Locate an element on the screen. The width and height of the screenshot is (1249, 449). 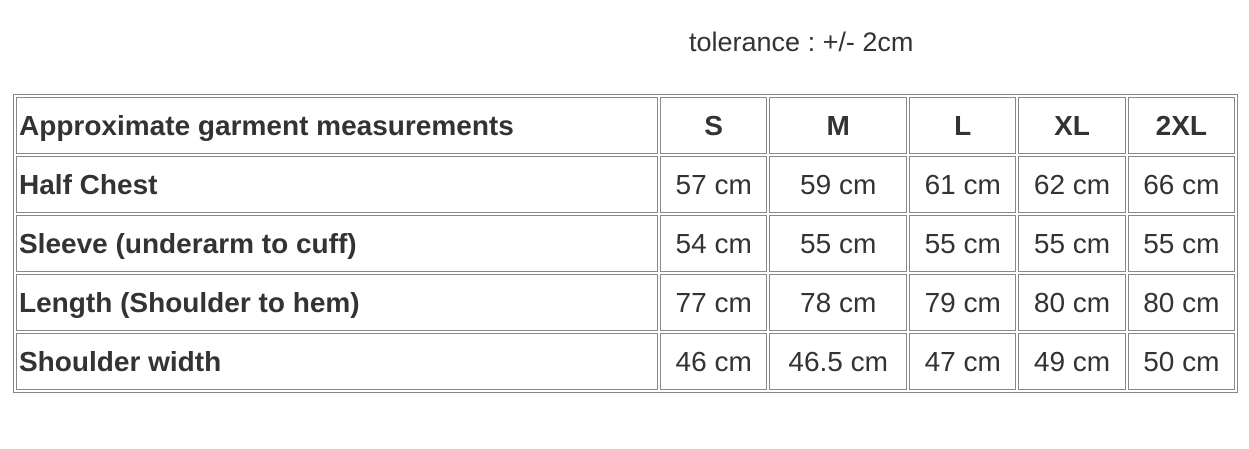
measurement-value-cell: 57 cm is located at coordinates (714, 184).